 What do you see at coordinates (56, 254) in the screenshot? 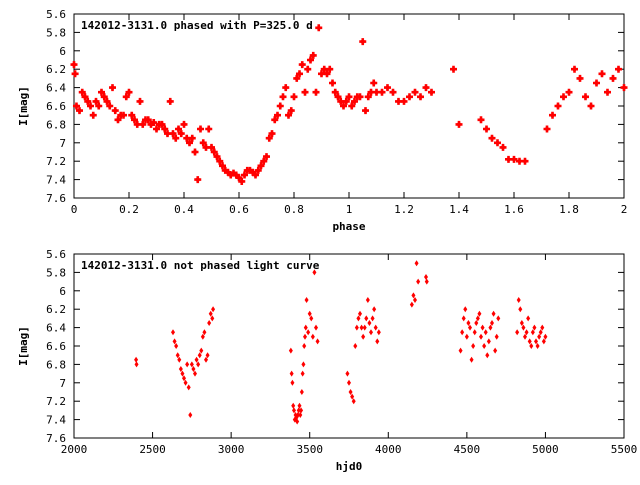
I see `y-tick-label: 5.6` at bounding box center [56, 254].